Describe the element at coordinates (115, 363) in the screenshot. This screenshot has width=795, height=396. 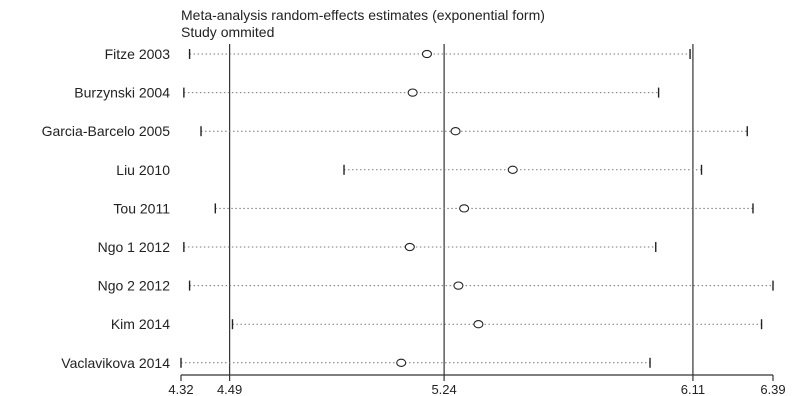
I see `study-label: Vaclavikova 2014` at that location.